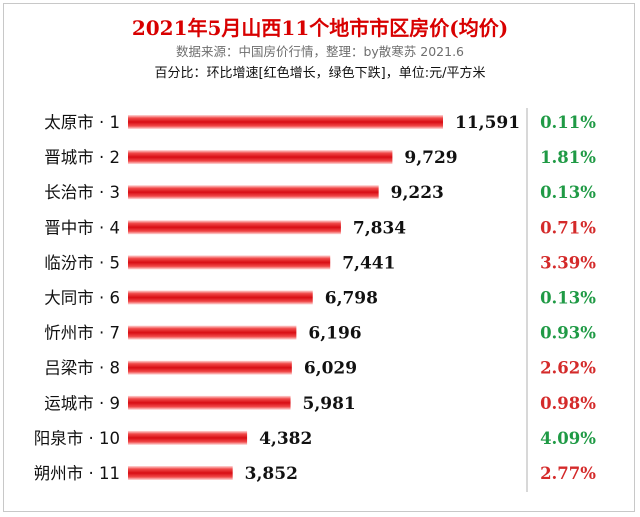 This screenshot has width=640, height=517. I want to click on value-label: 3,852, so click(271, 474).